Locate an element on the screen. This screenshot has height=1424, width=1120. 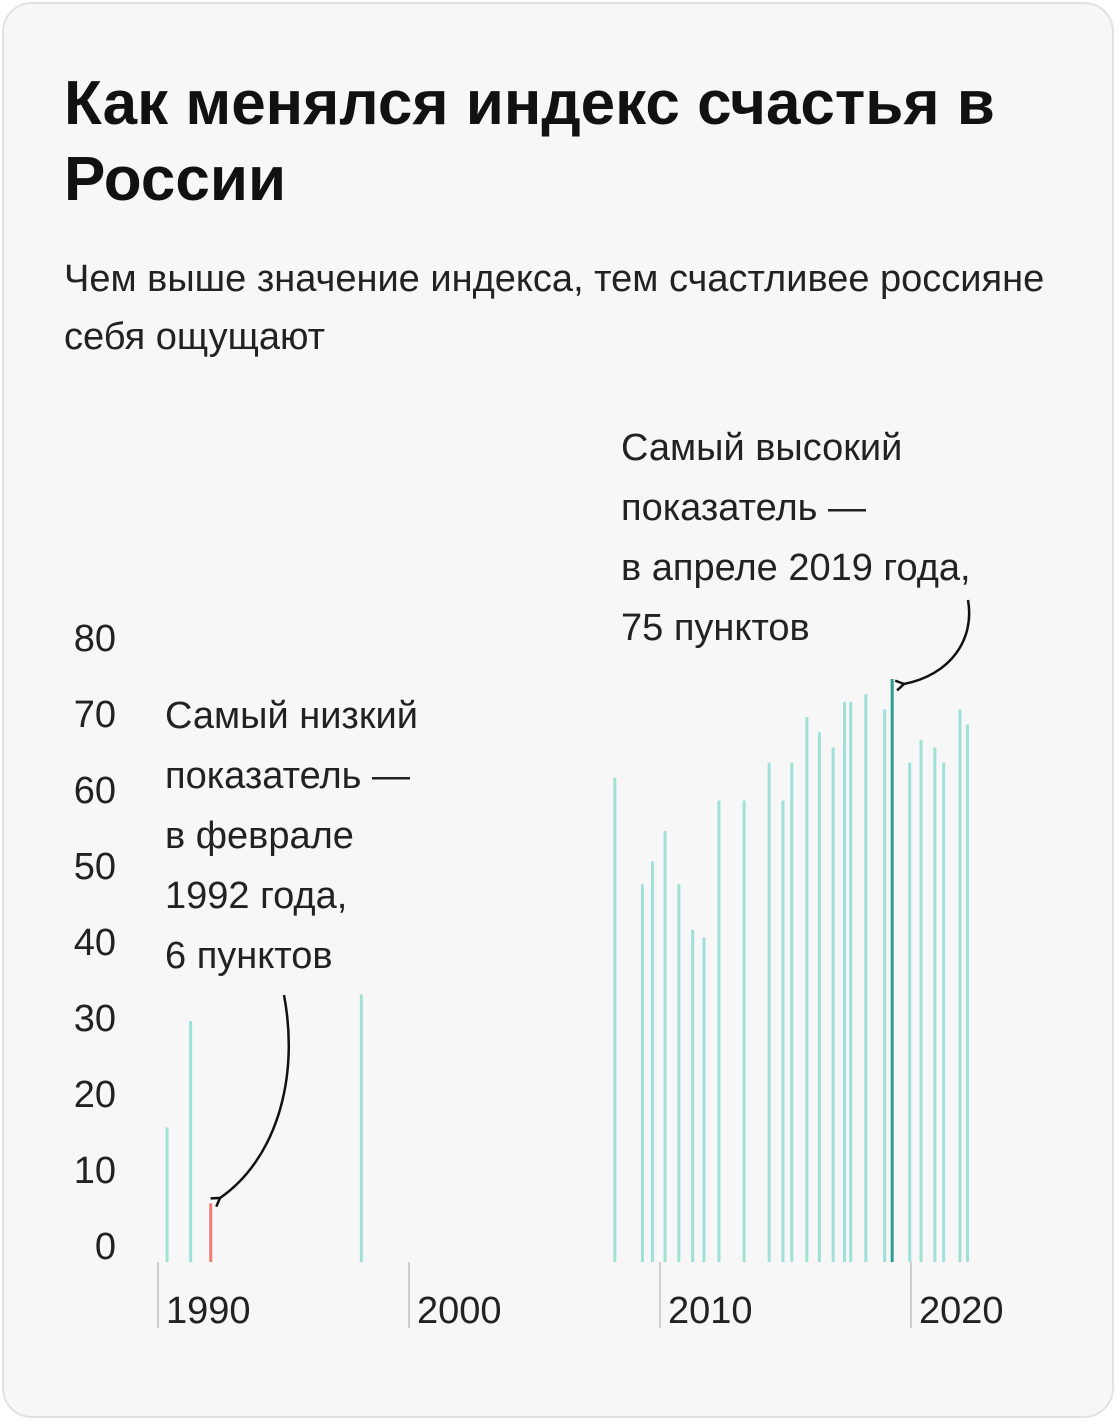
annotation: Самый низкий is located at coordinates (291, 716).